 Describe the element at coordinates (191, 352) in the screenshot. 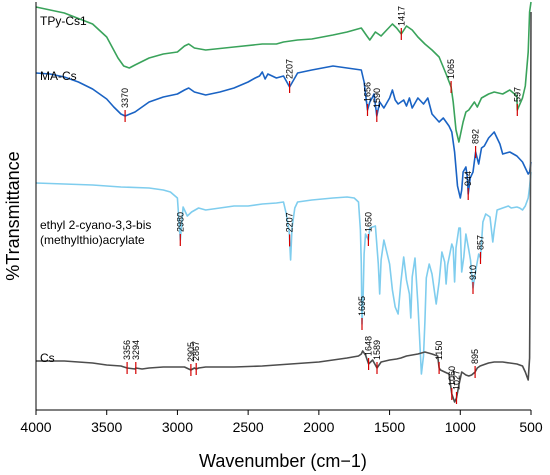

I see `peak-label-2905: 2905` at that location.